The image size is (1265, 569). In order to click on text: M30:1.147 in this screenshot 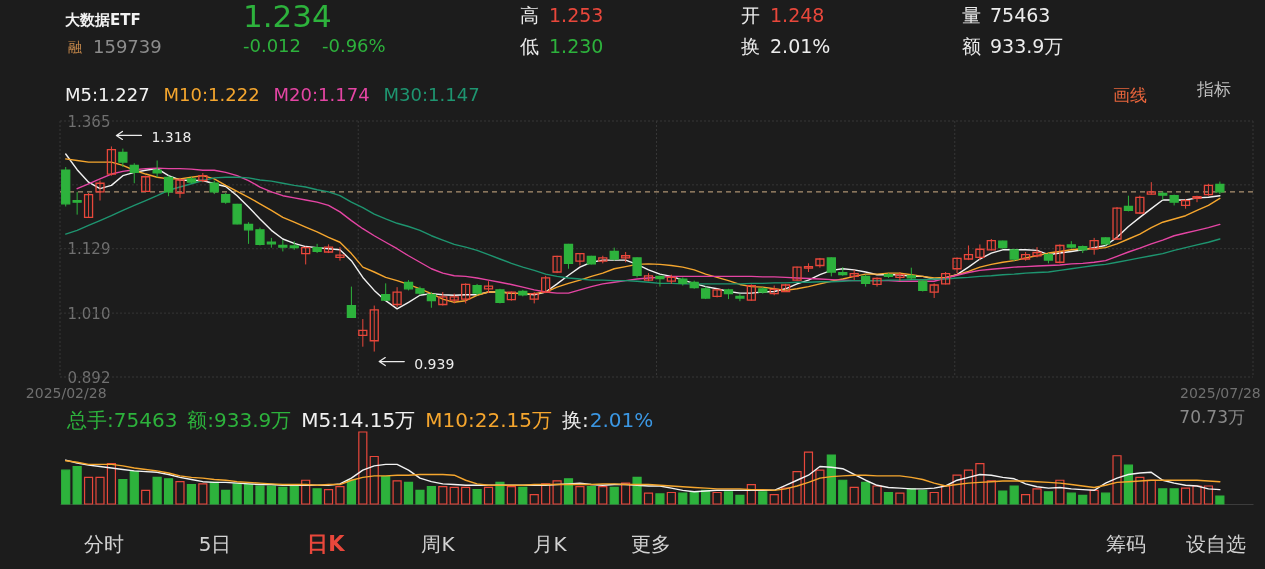, I will do `click(431, 94)`.